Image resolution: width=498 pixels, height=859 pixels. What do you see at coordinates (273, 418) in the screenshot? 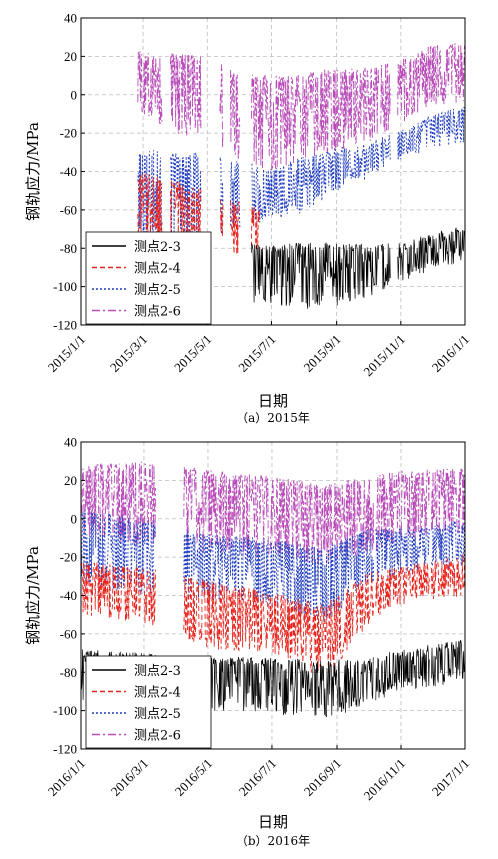
I see `panel-caption: （a）2015年` at bounding box center [273, 418].